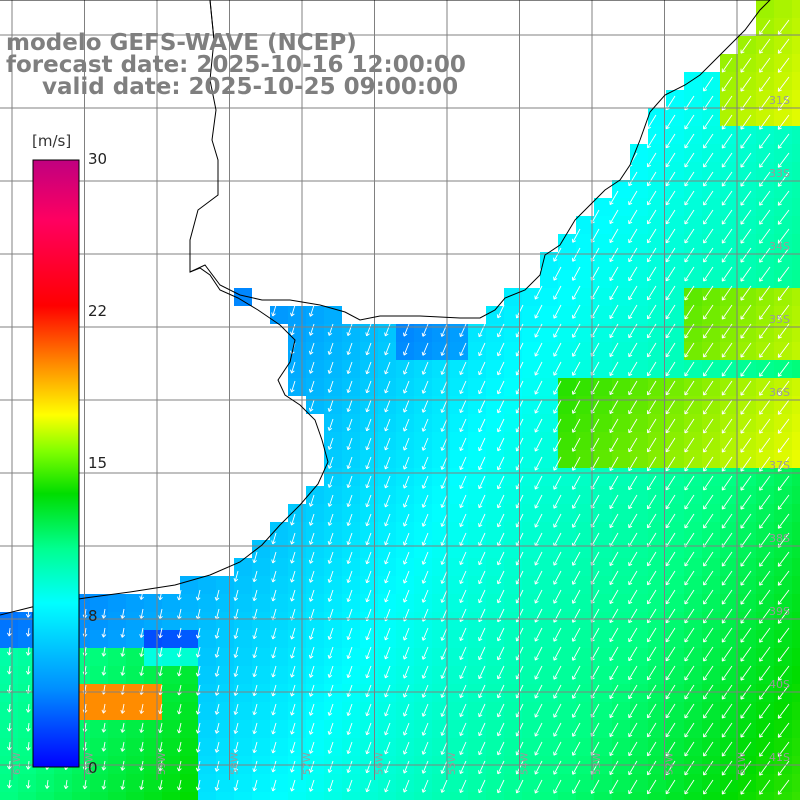  I want to click on lon-label: 53W, so click(597, 763).